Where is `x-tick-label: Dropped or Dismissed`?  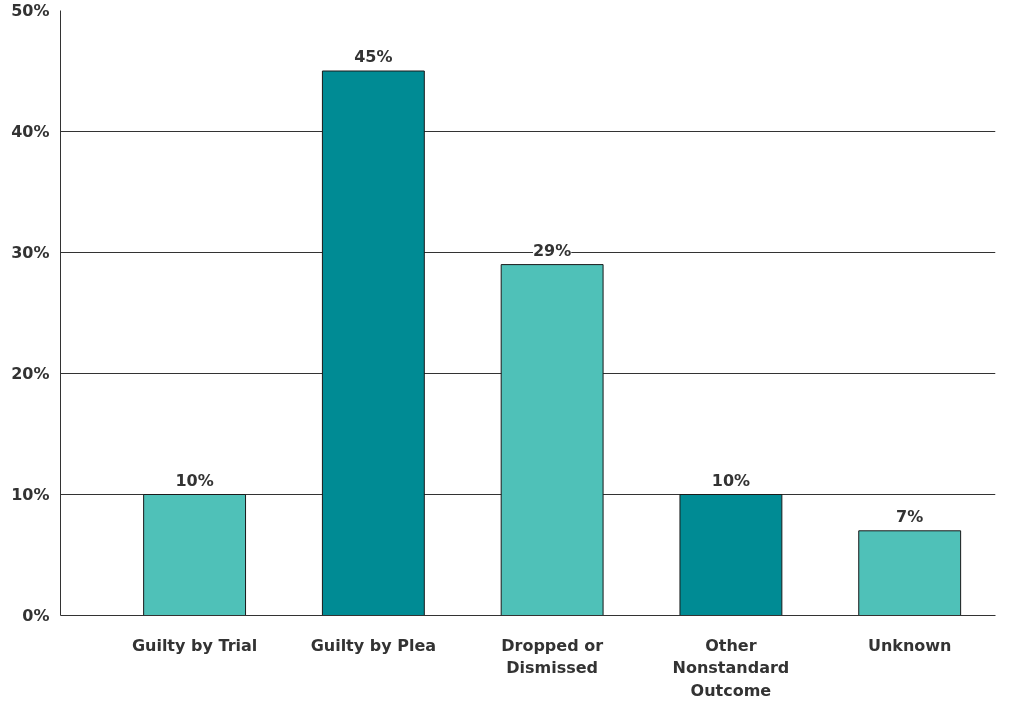
x-tick-label: Dropped or Dismissed is located at coordinates (552, 656).